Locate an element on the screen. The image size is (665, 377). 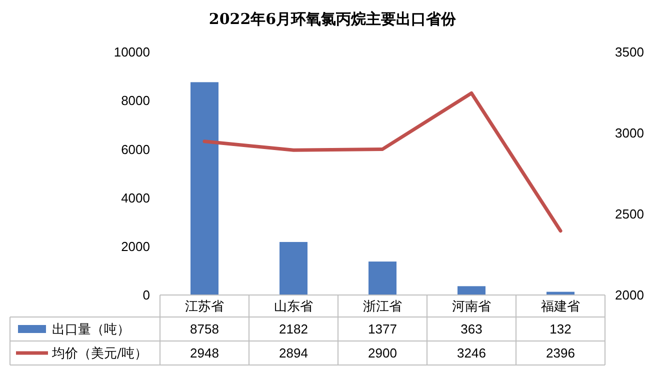
legend-label: 均价（美元/吨） is located at coordinates (99, 354).